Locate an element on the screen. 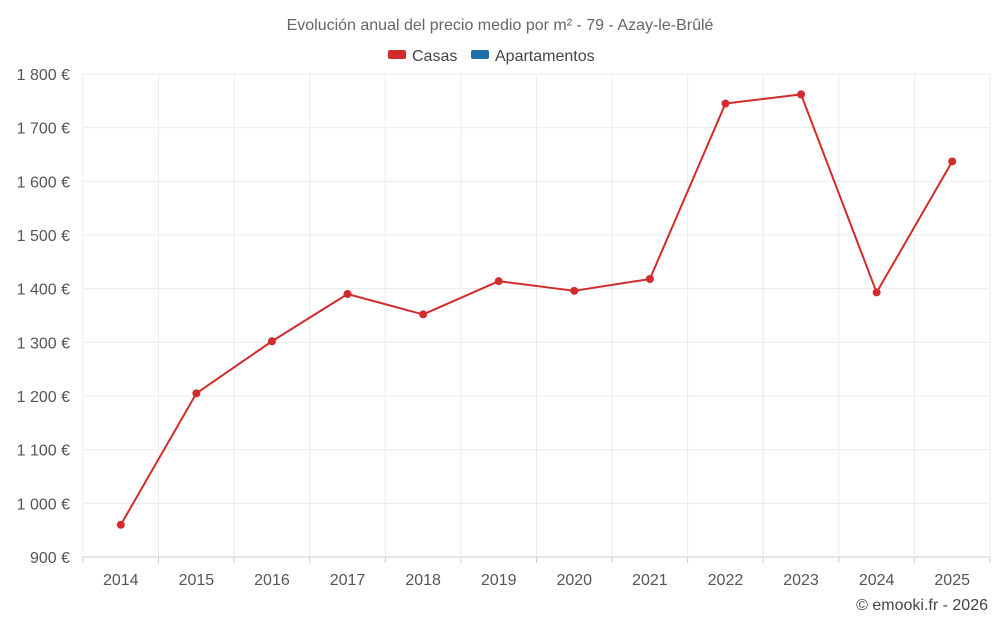  y-tick-label: 900 € is located at coordinates (50, 558).